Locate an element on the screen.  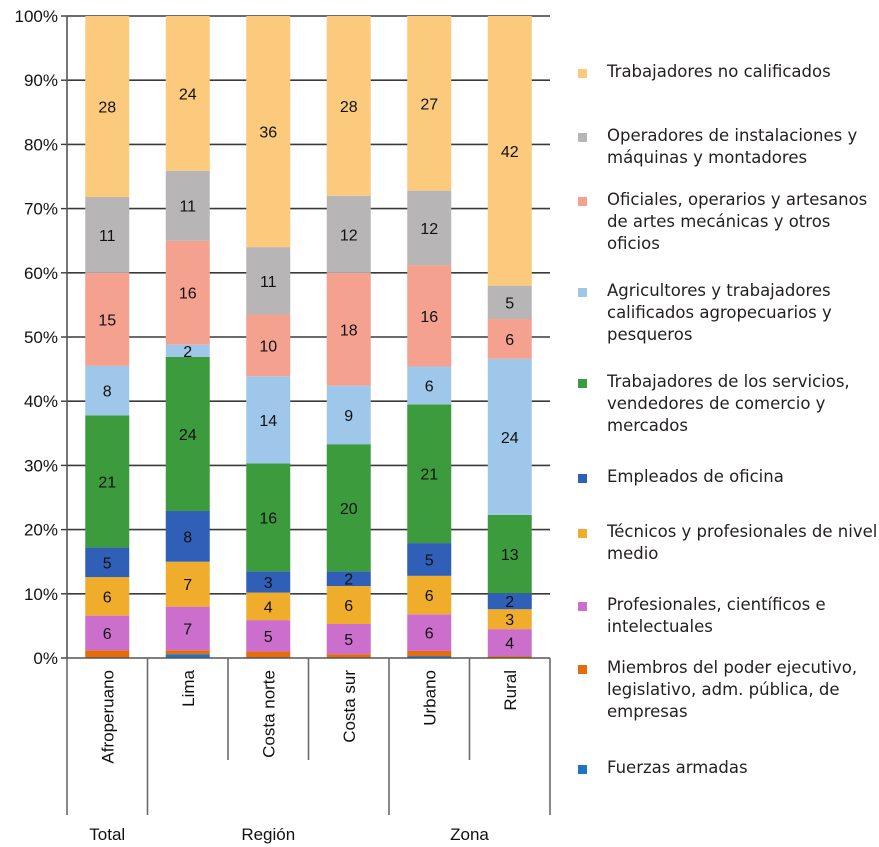
data-label: 13 is located at coordinates (510, 555).